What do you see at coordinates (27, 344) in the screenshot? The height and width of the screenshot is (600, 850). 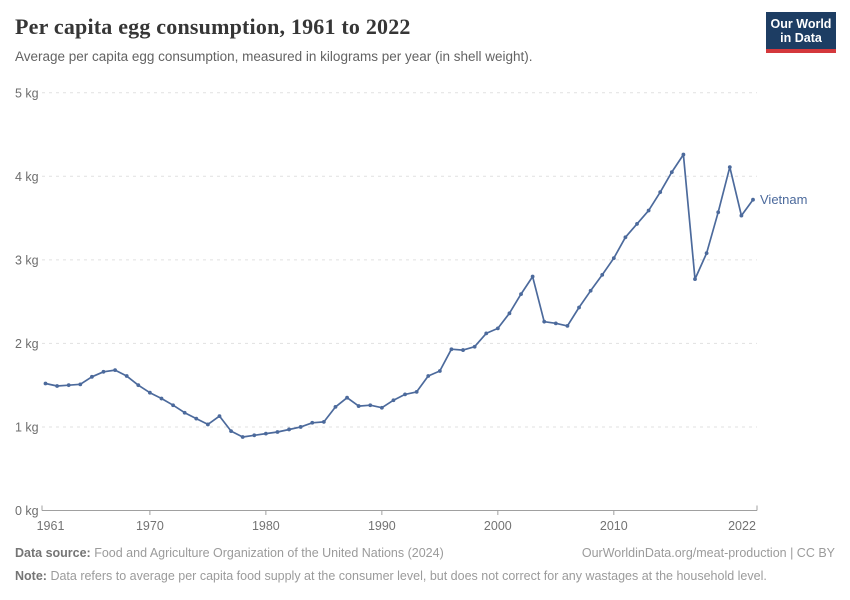 I see `y-axis-tick-label: 2 kg` at bounding box center [27, 344].